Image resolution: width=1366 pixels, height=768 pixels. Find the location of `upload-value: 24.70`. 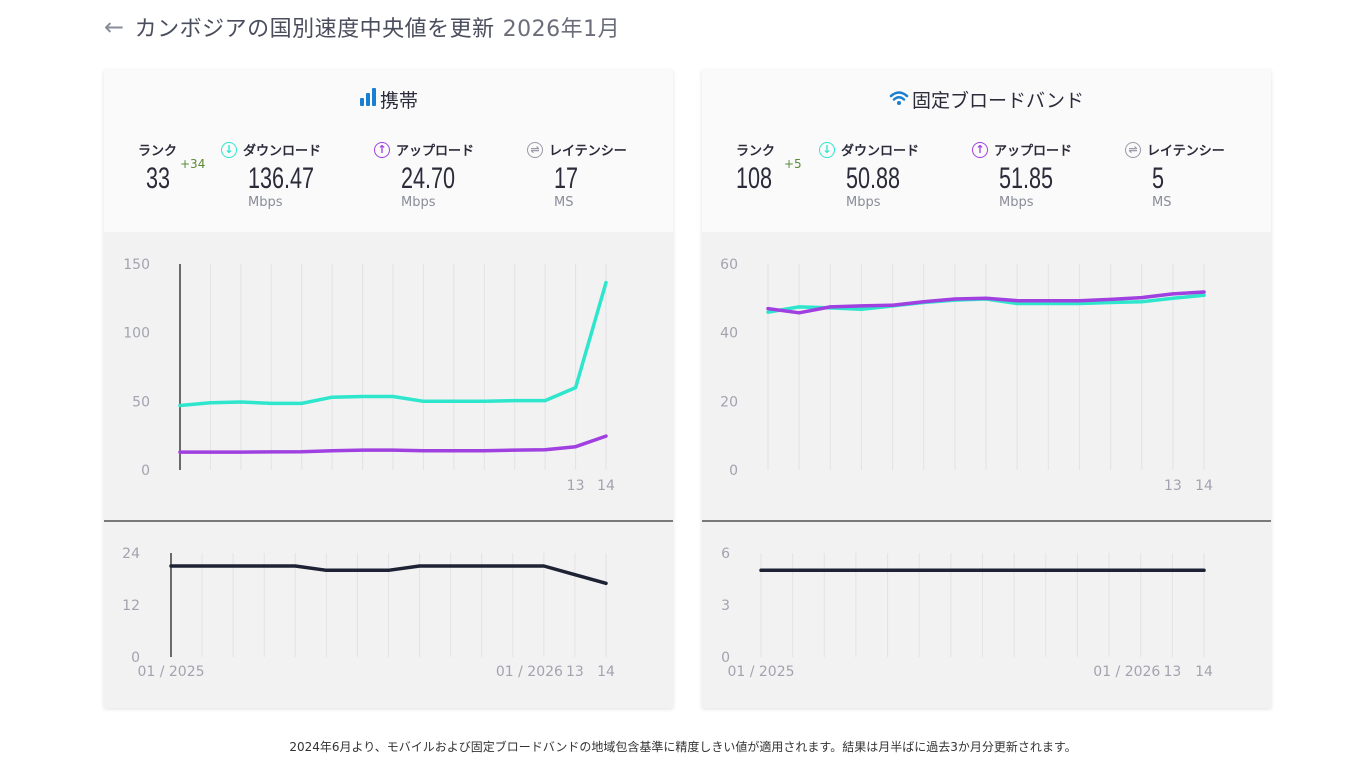

upload-value: 24.70 is located at coordinates (428, 178).